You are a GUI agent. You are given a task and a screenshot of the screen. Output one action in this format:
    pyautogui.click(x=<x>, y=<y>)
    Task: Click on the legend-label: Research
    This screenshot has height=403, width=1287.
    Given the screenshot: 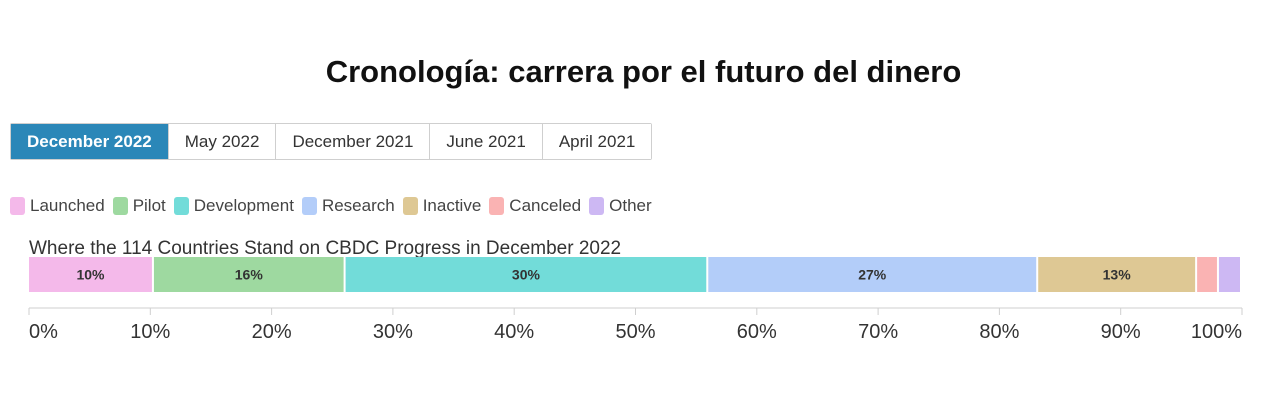 What is the action you would take?
    pyautogui.click(x=358, y=205)
    